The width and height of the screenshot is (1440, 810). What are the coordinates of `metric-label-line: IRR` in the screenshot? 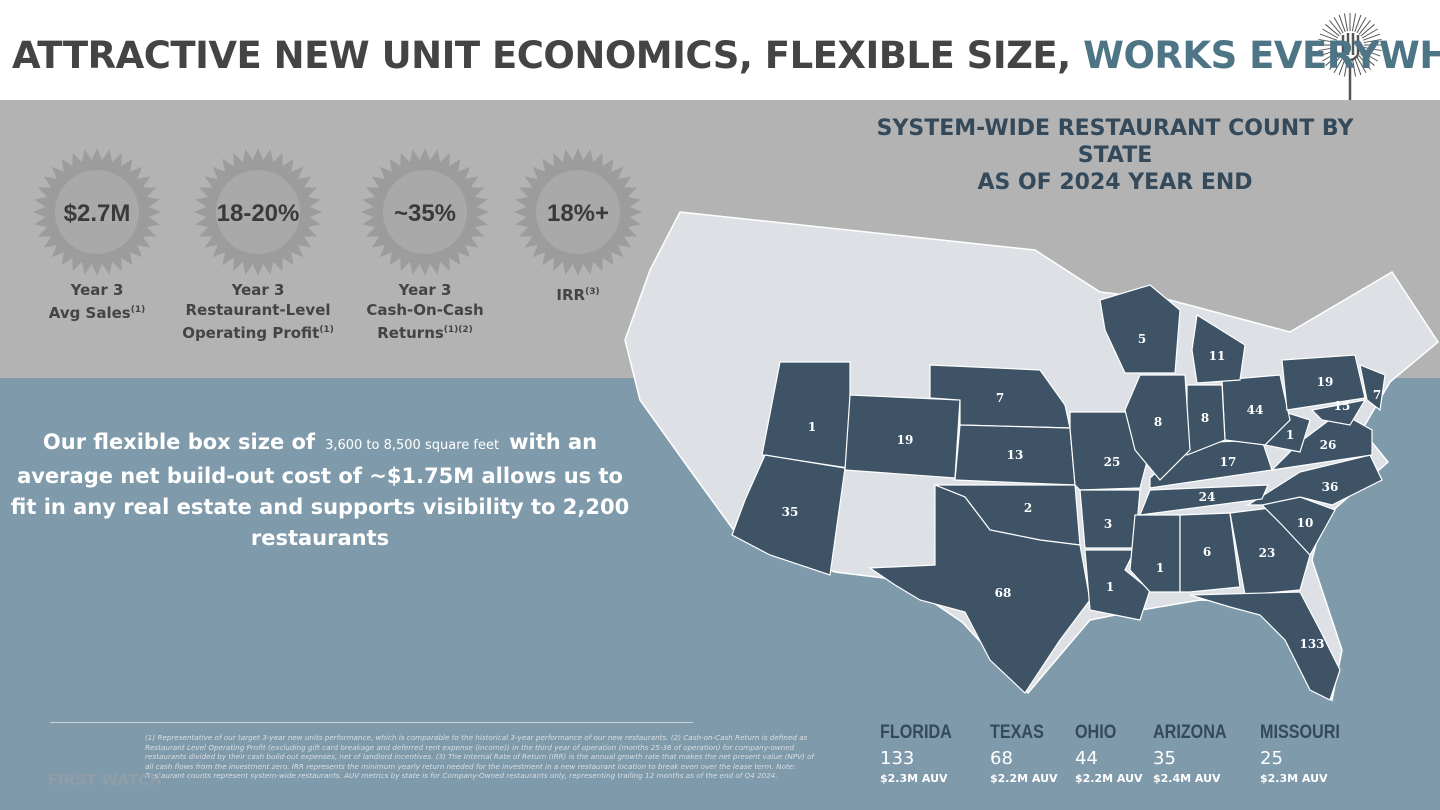 It's located at (571, 295).